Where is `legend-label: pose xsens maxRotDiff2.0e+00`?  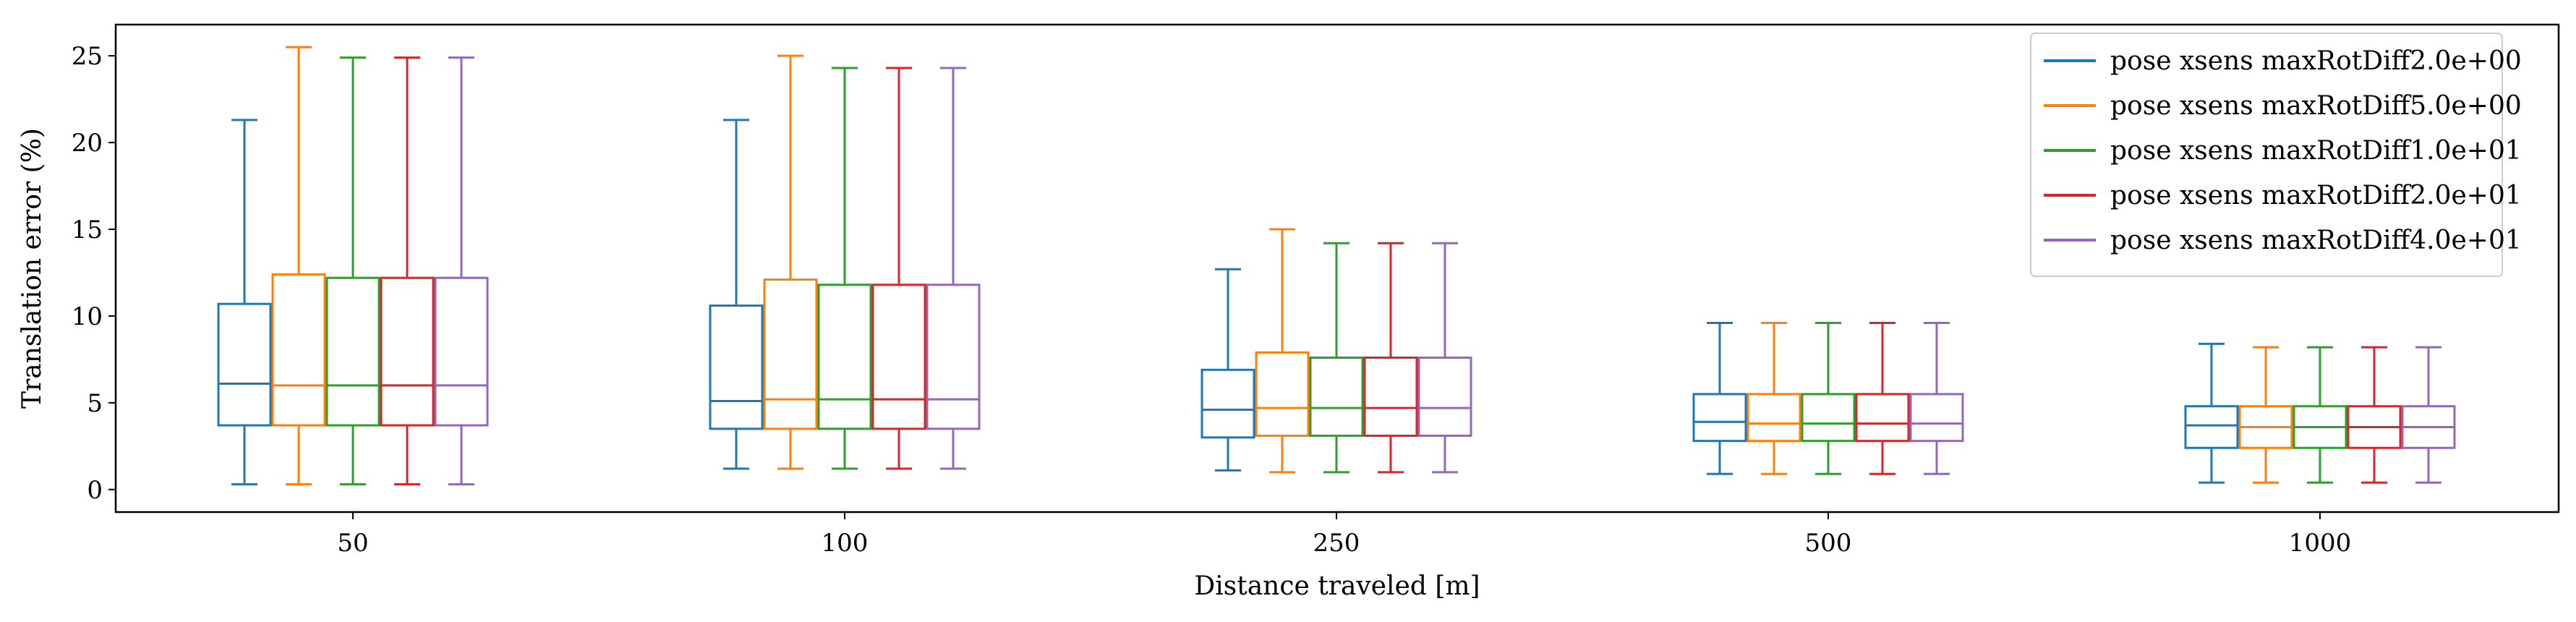 legend-label: pose xsens maxRotDiff2.0e+00 is located at coordinates (2316, 61).